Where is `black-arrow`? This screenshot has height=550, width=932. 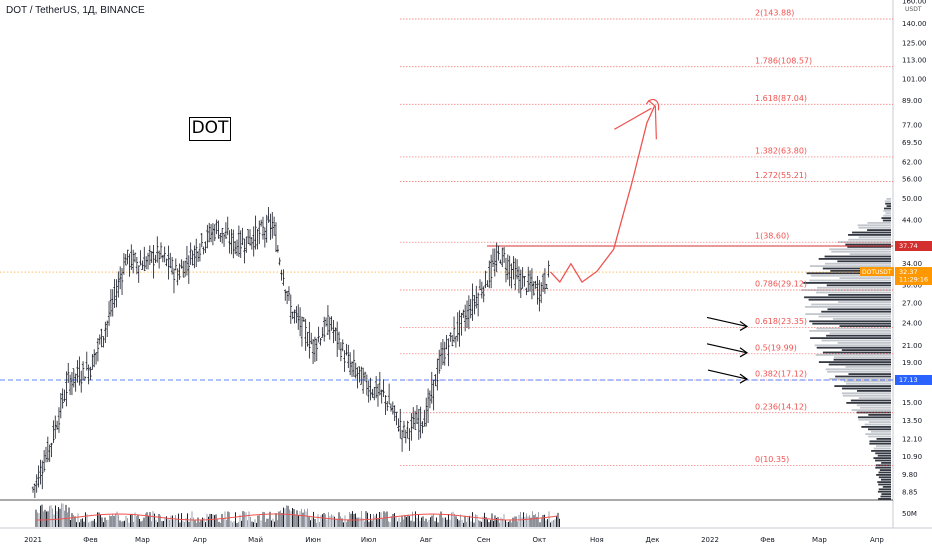 black-arrow is located at coordinates (727, 350).